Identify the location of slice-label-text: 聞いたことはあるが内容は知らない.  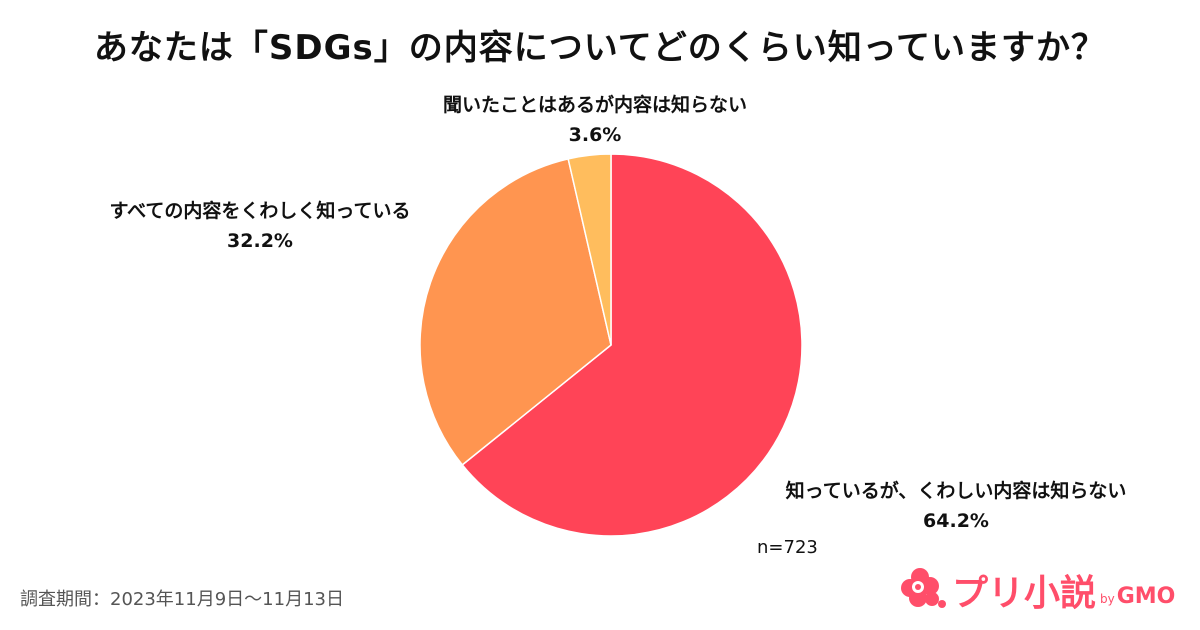
(594, 105).